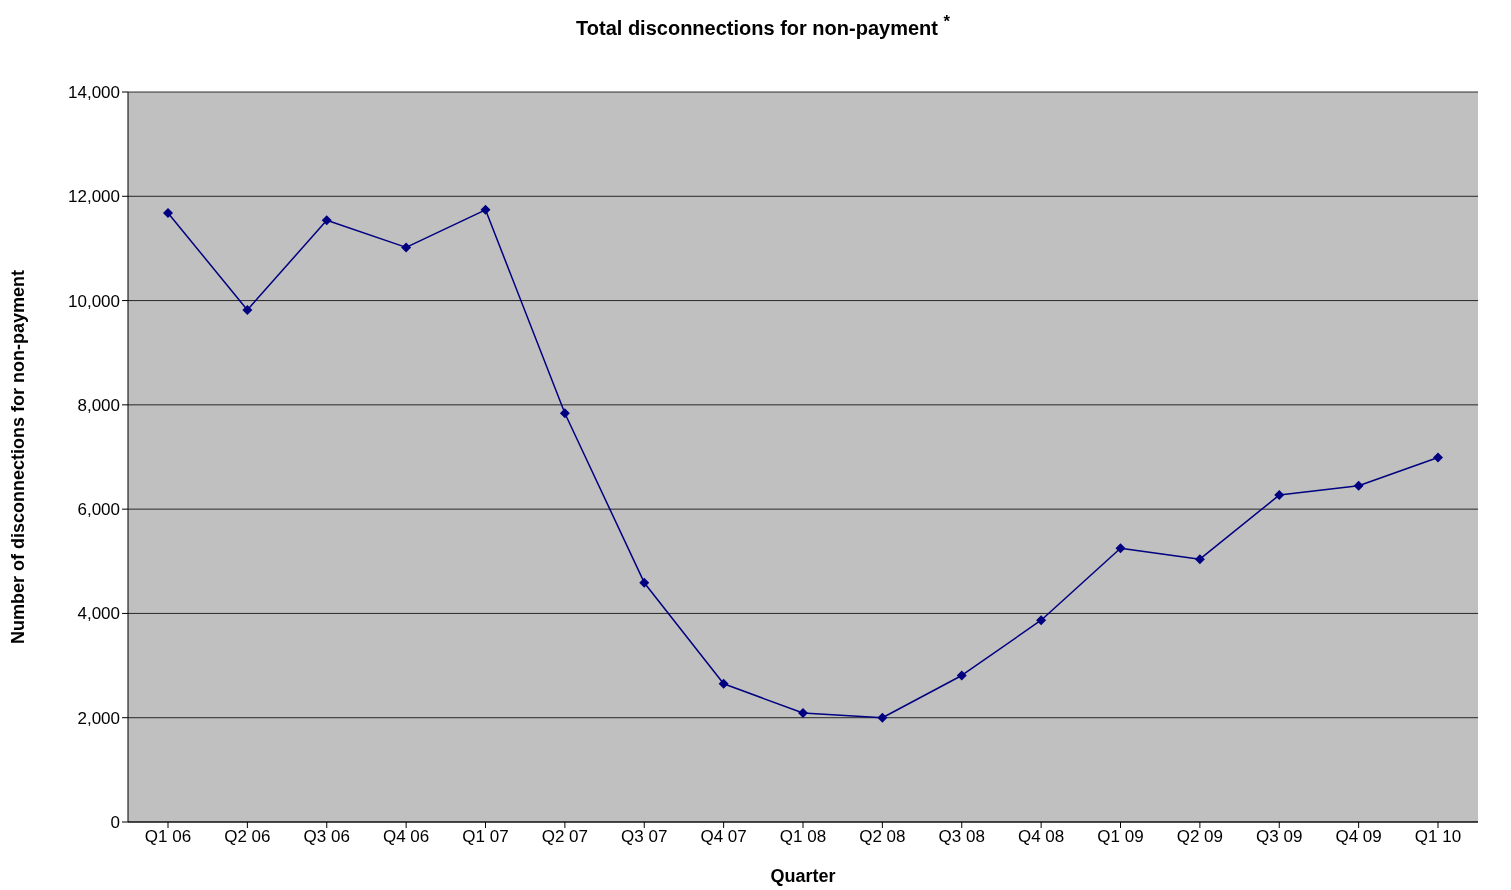 Image resolution: width=1511 pixels, height=890 pixels. Describe the element at coordinates (1200, 837) in the screenshot. I see `x-tick-label: Q2 09` at that location.